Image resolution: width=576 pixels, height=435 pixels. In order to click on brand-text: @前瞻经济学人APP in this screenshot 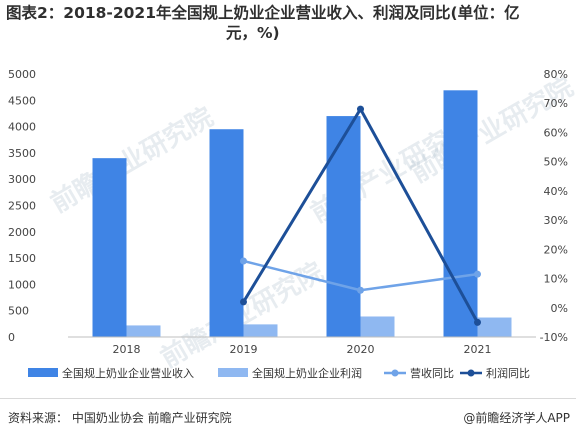, I will do `click(516, 418)`.